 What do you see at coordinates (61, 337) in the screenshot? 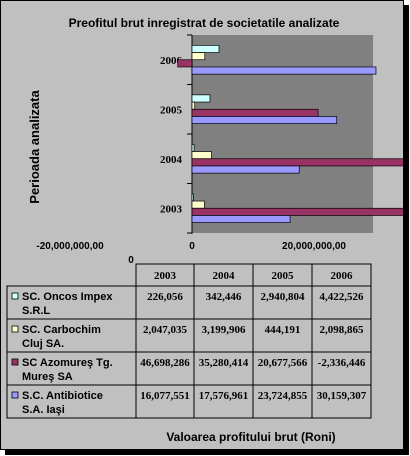
I see `legend-series-name: SC. Carbochim Cluj SA.` at bounding box center [61, 337].